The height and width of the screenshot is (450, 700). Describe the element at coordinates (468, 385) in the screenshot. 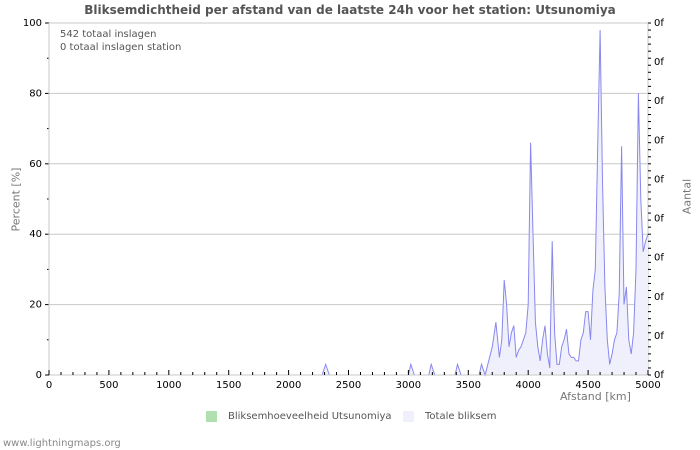

I see `x-tick-label: 3500` at that location.